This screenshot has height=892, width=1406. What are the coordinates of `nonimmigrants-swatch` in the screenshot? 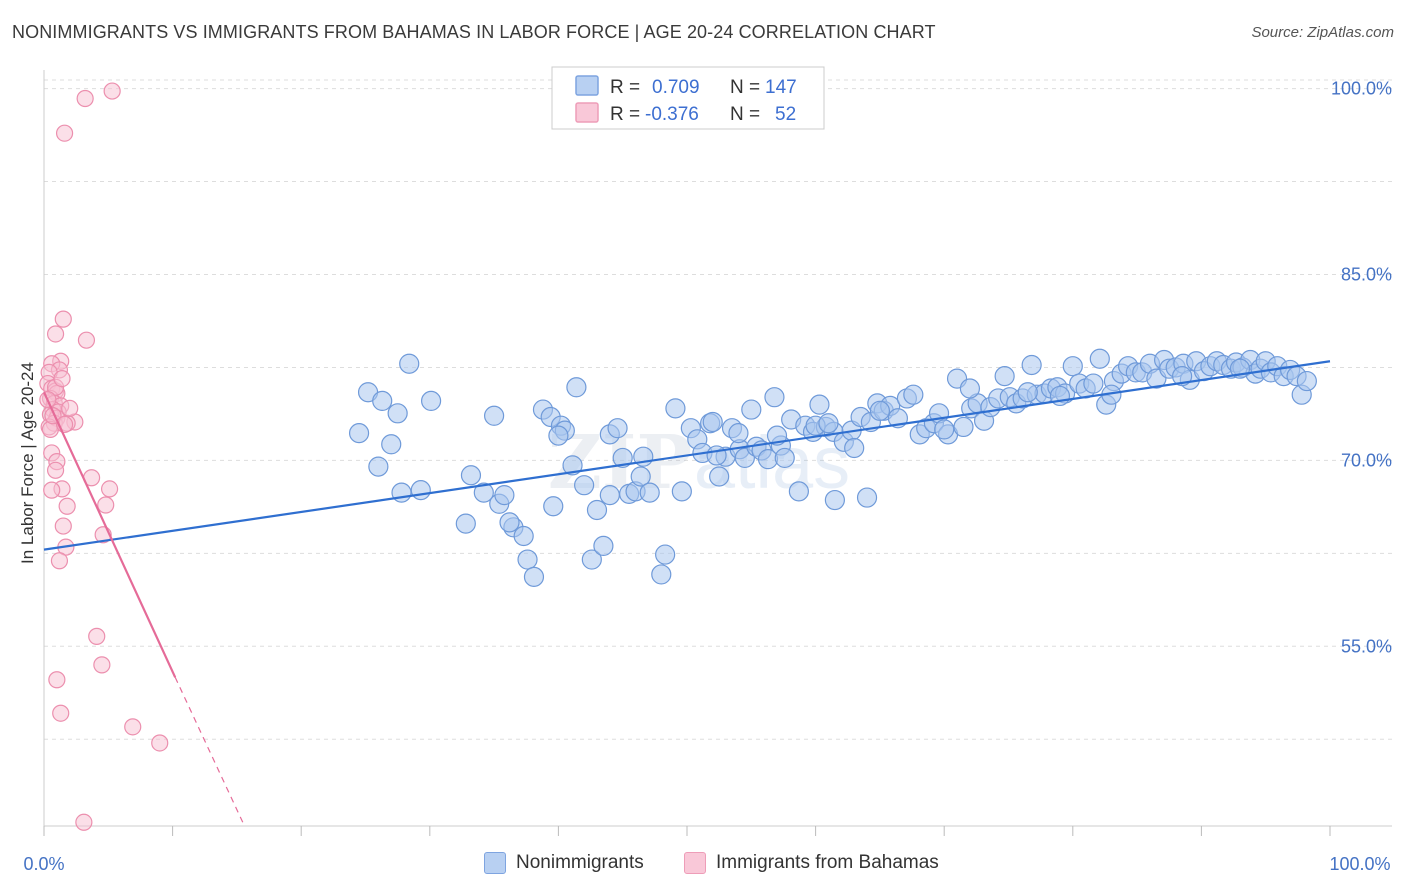 It's located at (495, 863).